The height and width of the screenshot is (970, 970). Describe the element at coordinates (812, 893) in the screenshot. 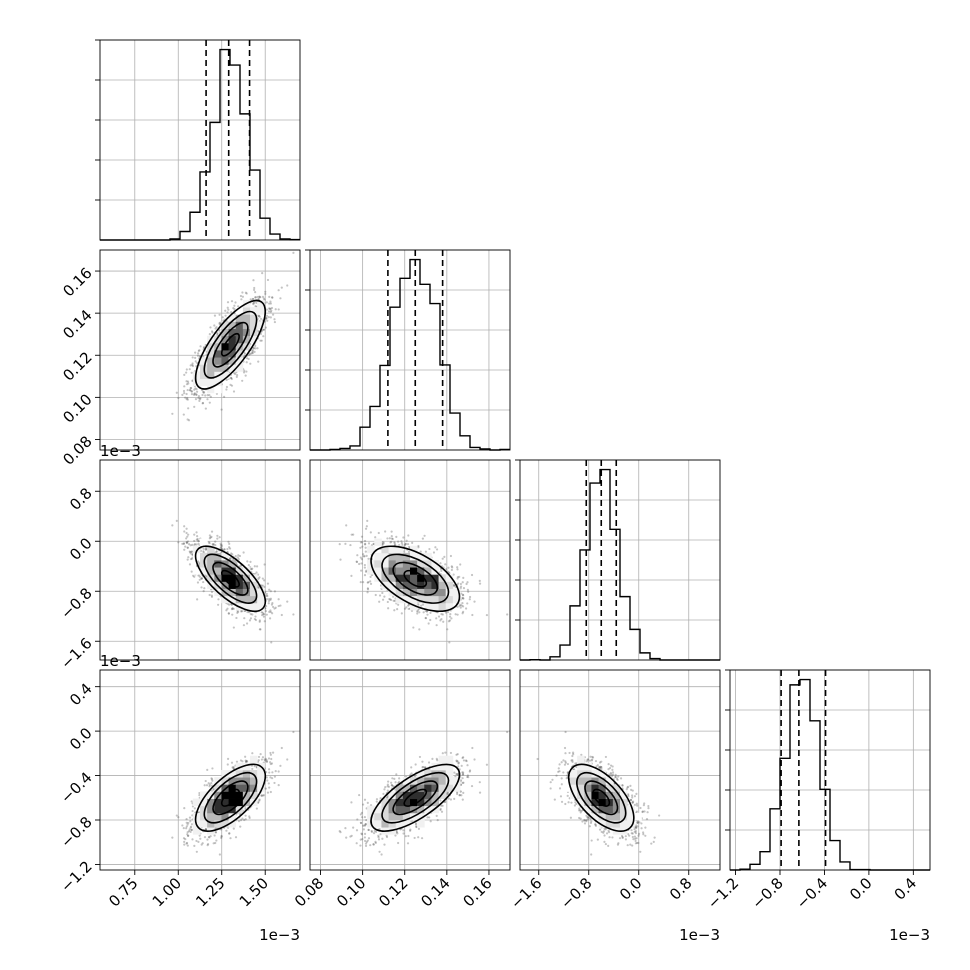

I see `x-tick-label-3-2: −0.4` at that location.